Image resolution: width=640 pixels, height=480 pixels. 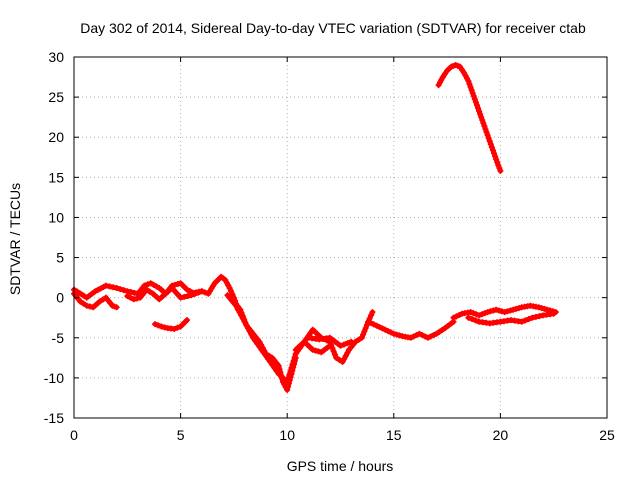 What do you see at coordinates (278, 338) in the screenshot?
I see `series-descent-parallel` at bounding box center [278, 338].